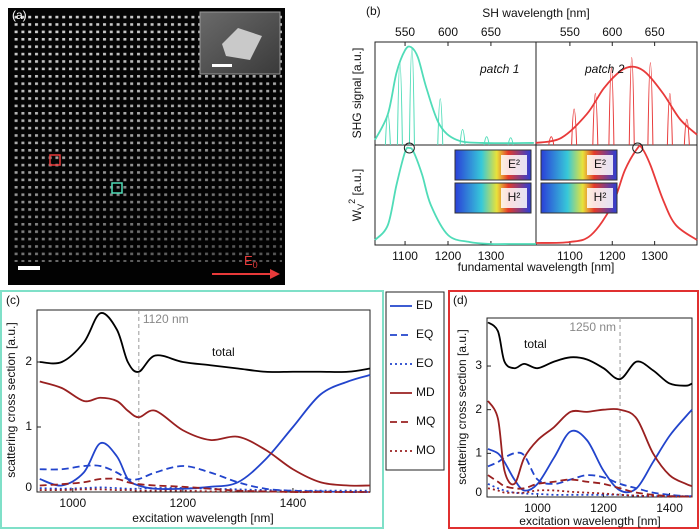 The image size is (700, 530). I want to click on legend, so click(415, 381).